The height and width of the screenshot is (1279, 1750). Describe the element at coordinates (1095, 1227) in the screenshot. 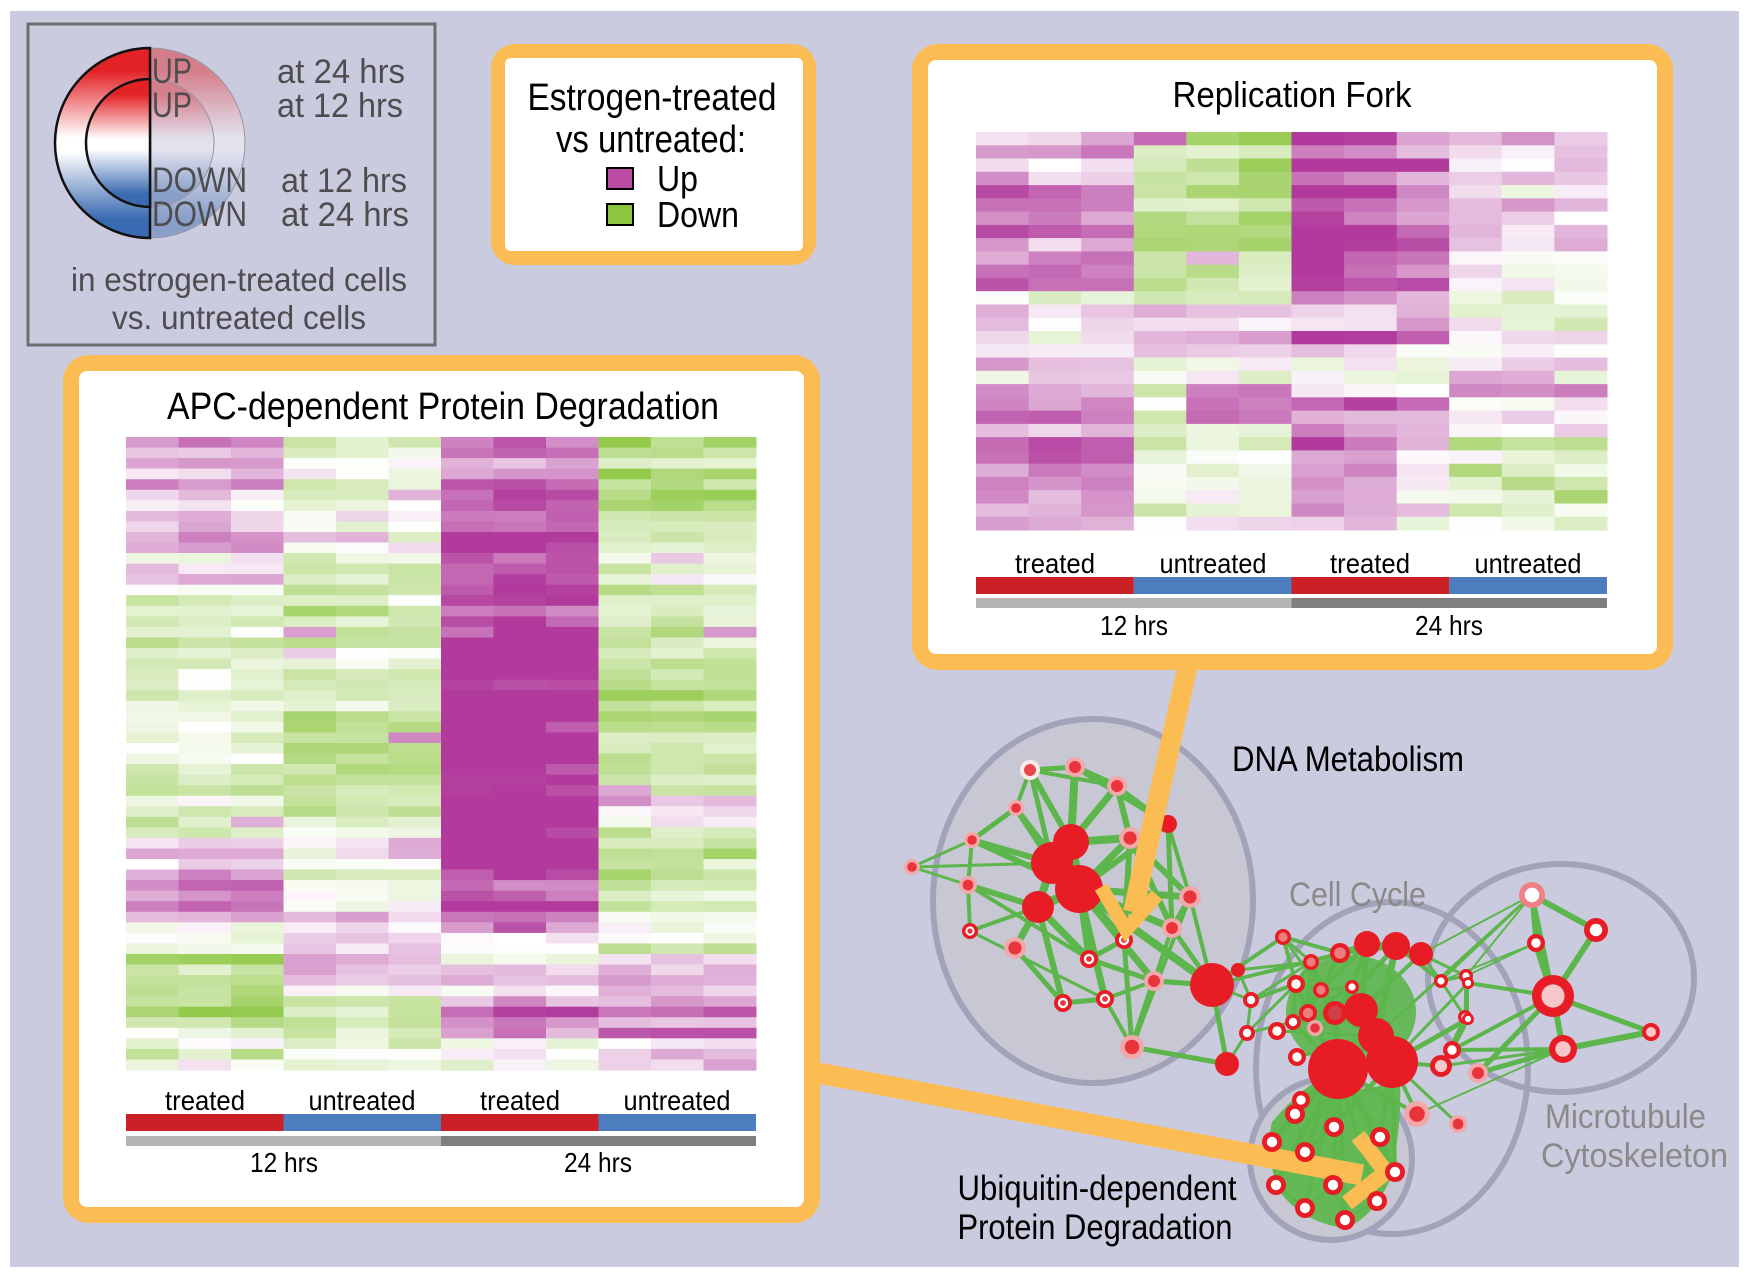

I see `svg-text: Protein Degradation` at that location.